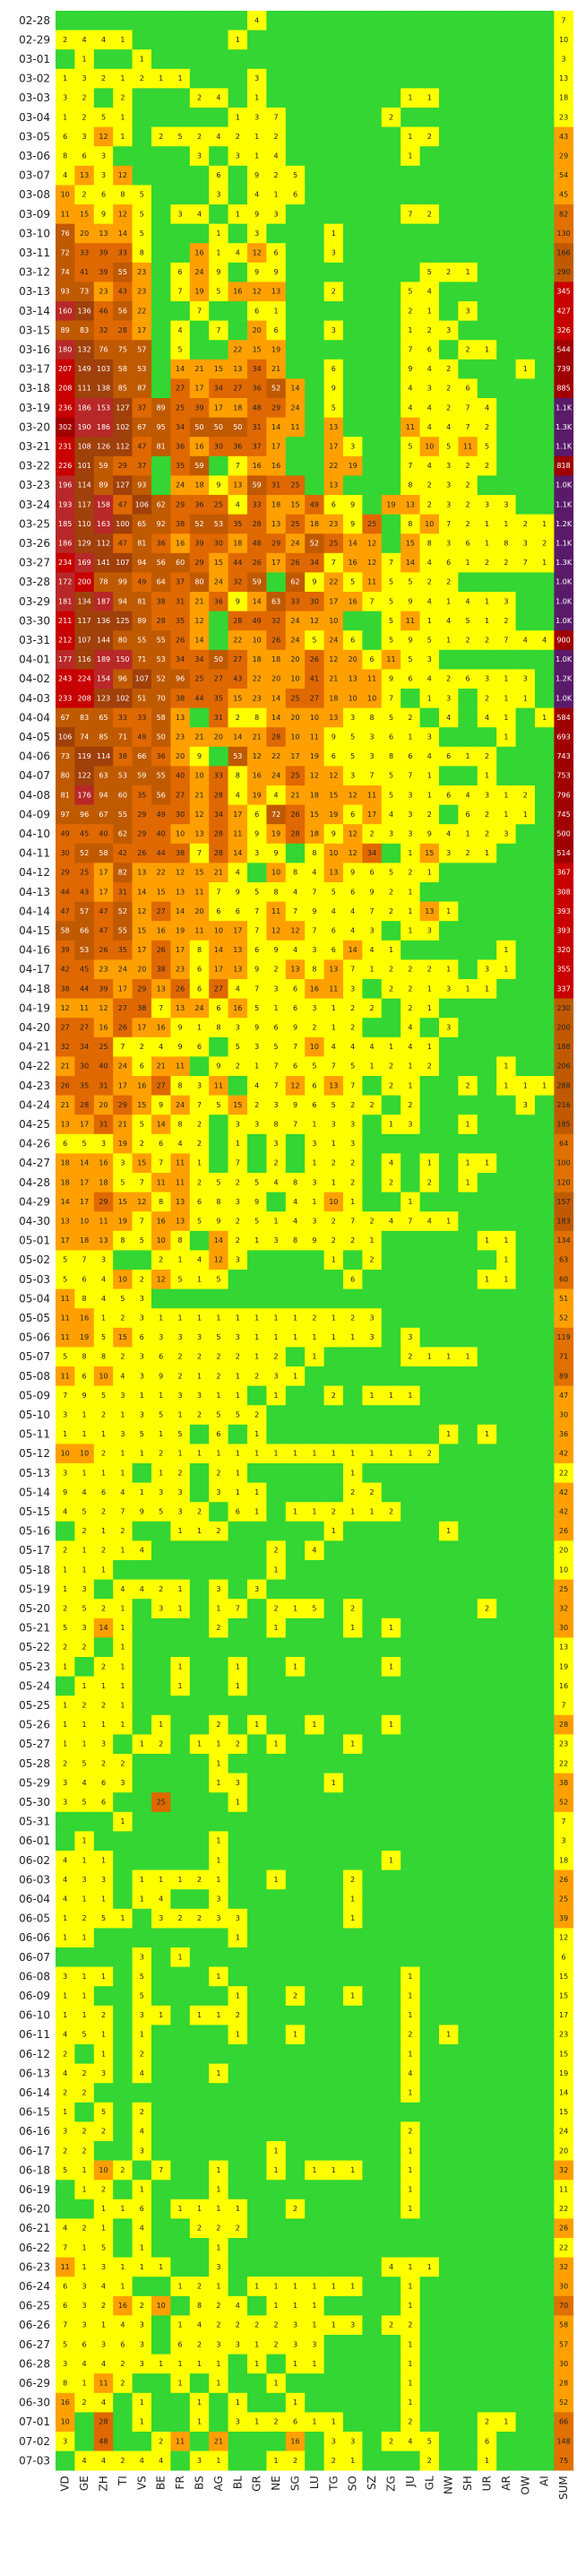 The height and width of the screenshot is (2576, 577). I want to click on cell-value-label: 24, so click(122, 1066).